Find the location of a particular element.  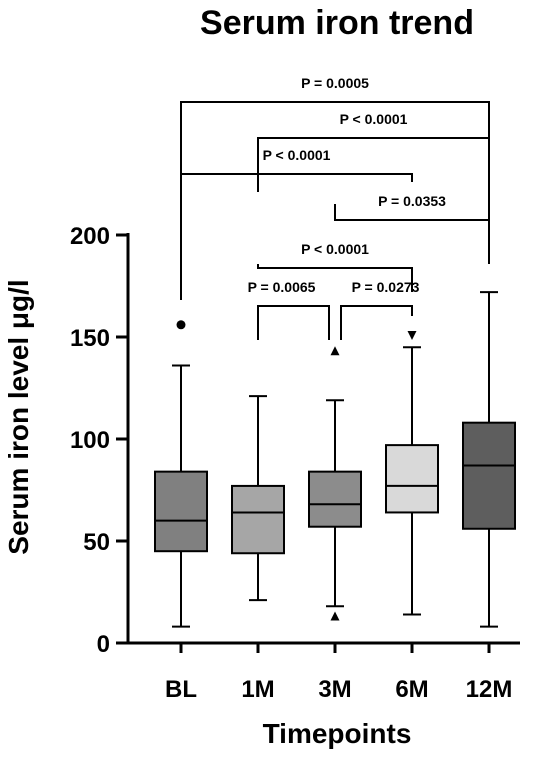

y-axis-title: Serum iron level μg/l is located at coordinates (18, 416).